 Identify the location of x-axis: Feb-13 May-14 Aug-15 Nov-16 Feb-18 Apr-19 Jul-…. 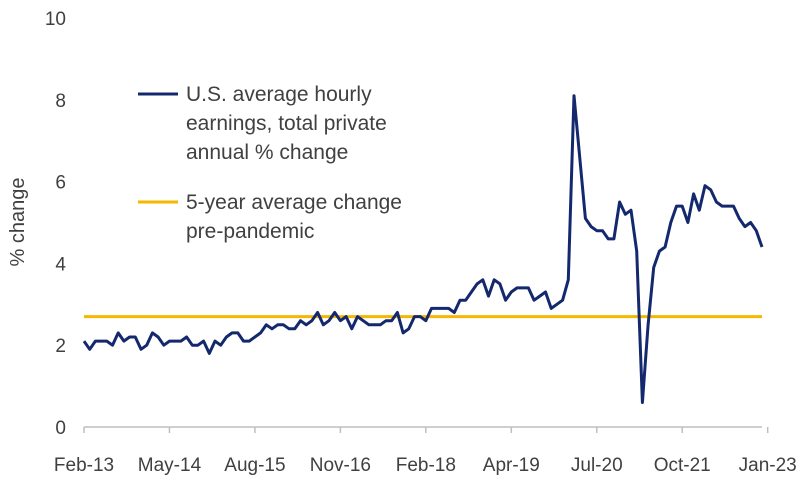
(425, 451).